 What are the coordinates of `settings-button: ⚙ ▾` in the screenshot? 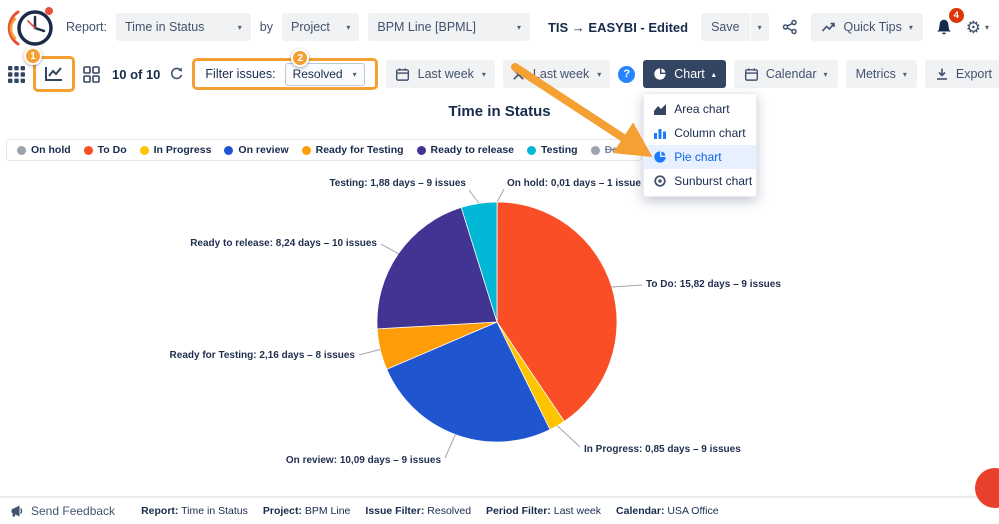 It's located at (977, 27).